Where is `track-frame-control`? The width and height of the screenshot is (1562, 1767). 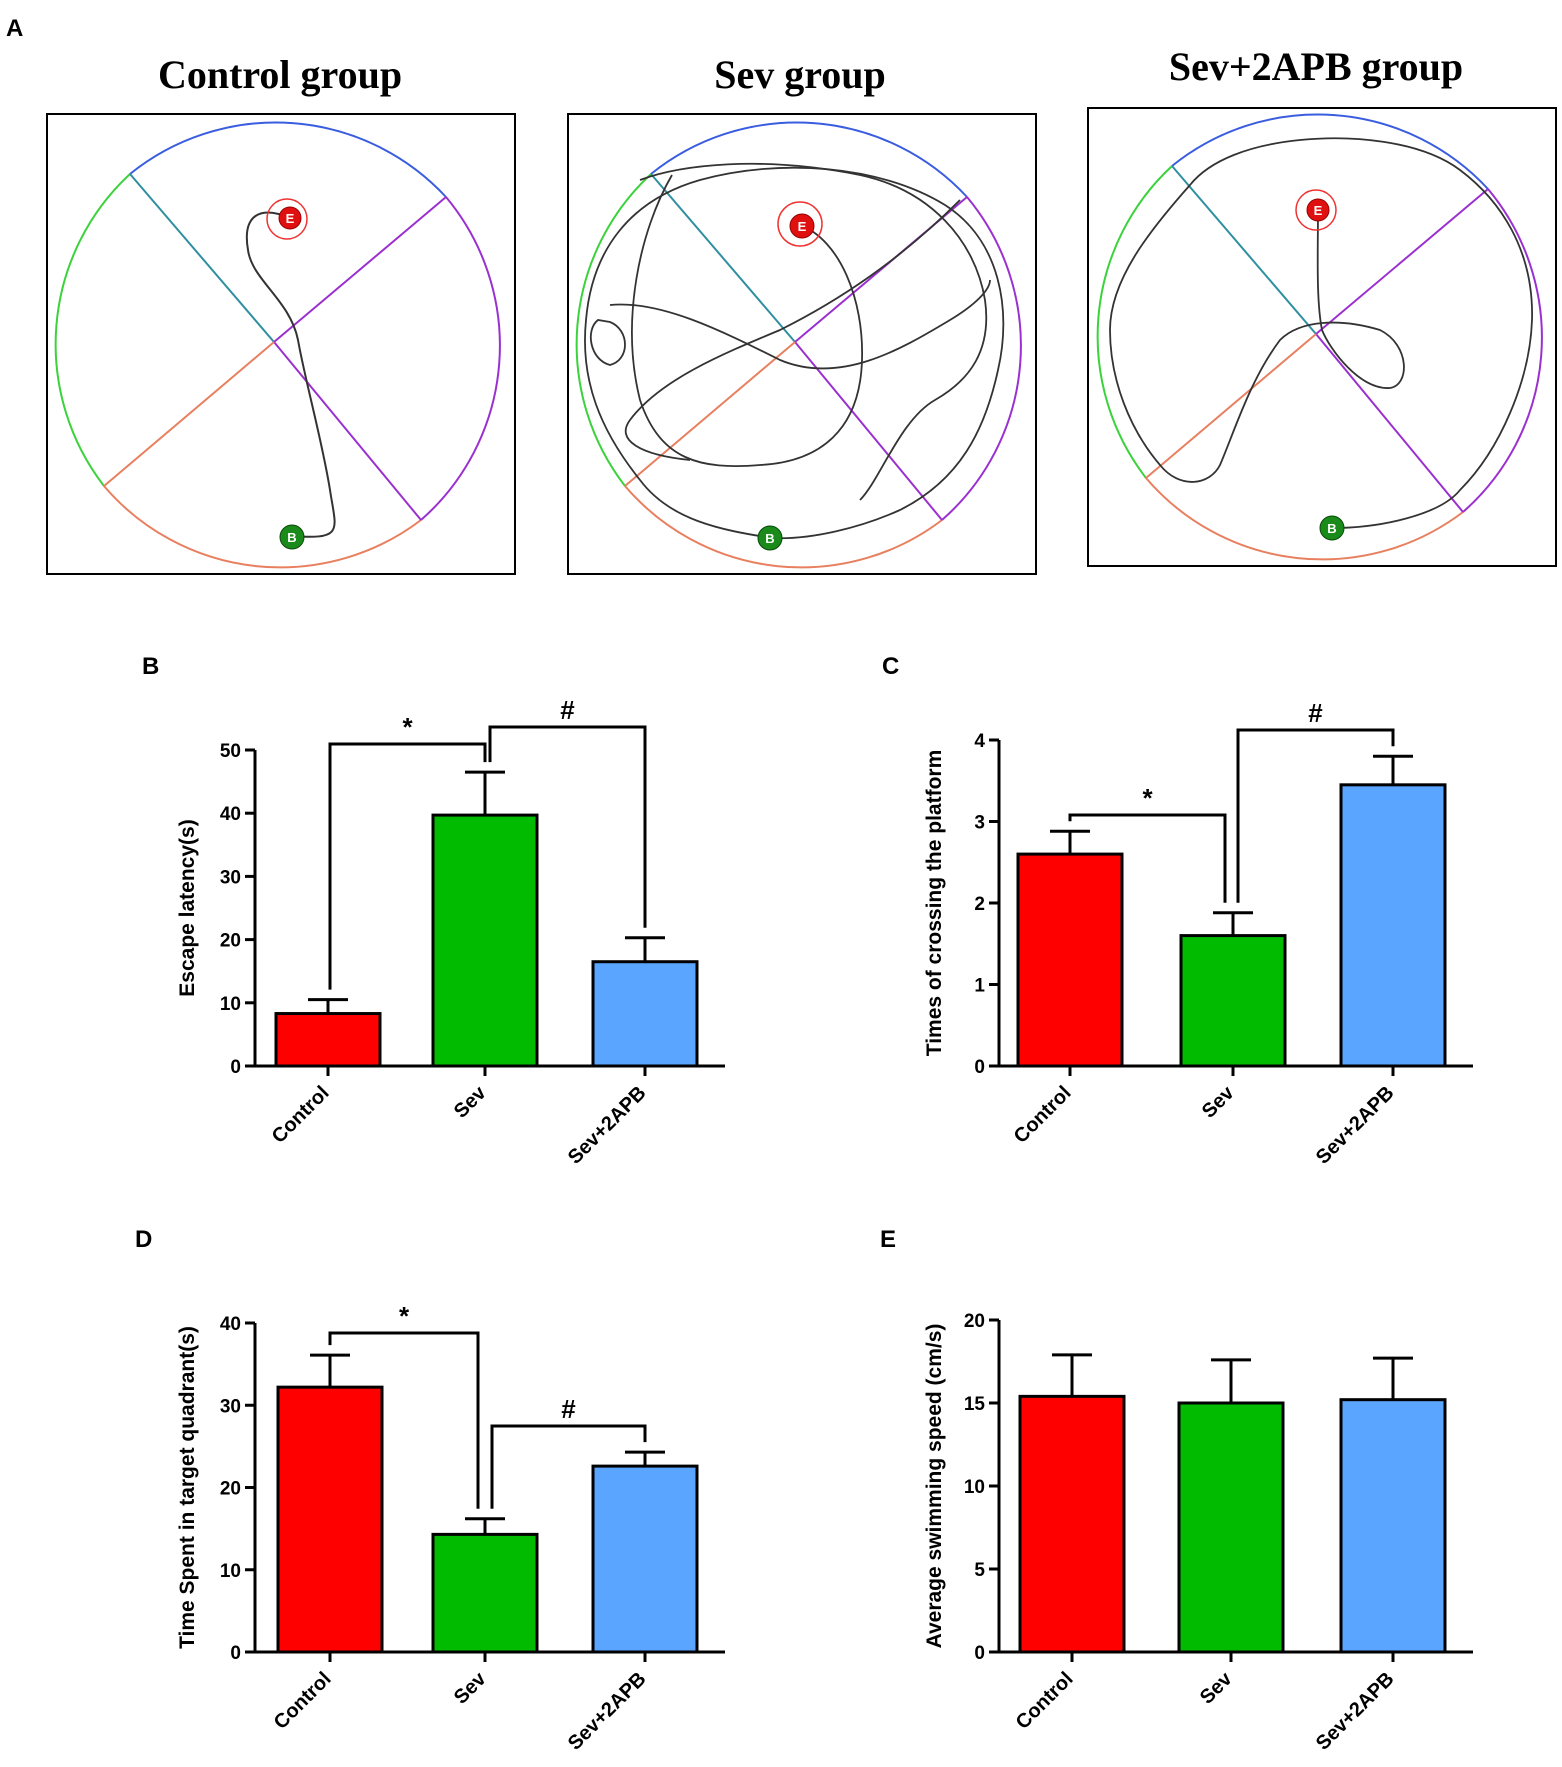
track-frame-control is located at coordinates (281, 344).